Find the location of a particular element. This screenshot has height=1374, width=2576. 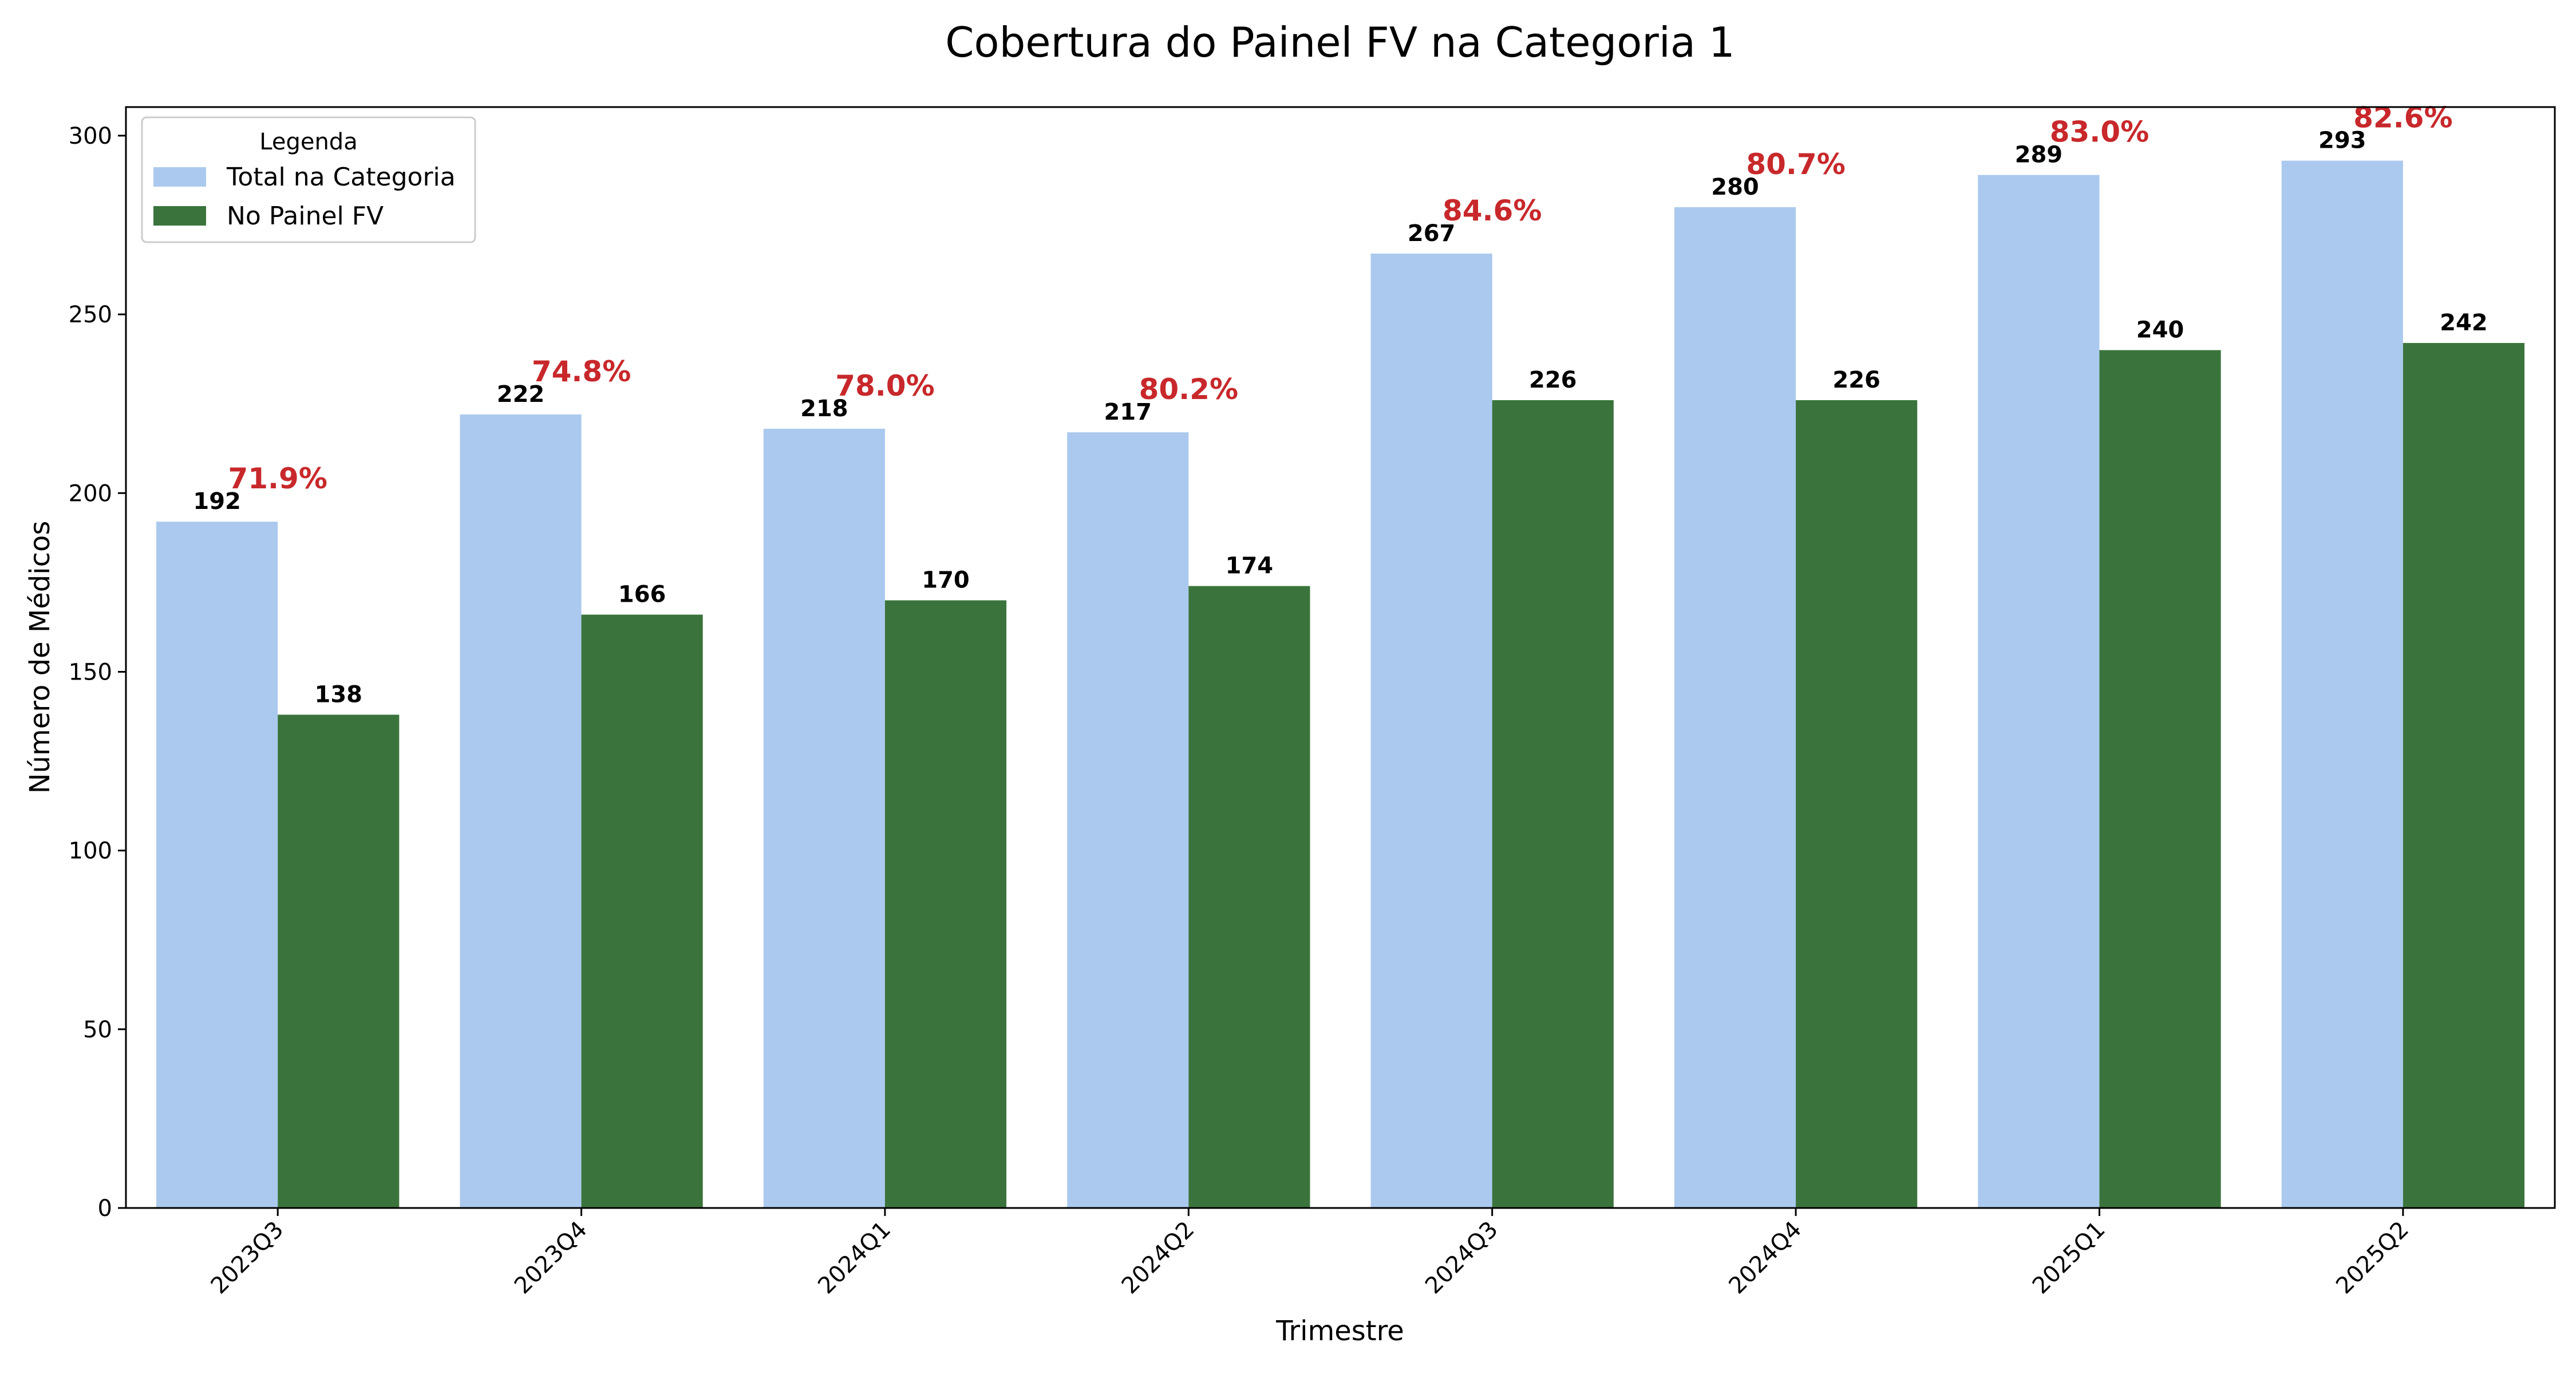

legend-label-total: Total na Categoria is located at coordinates (341, 177).